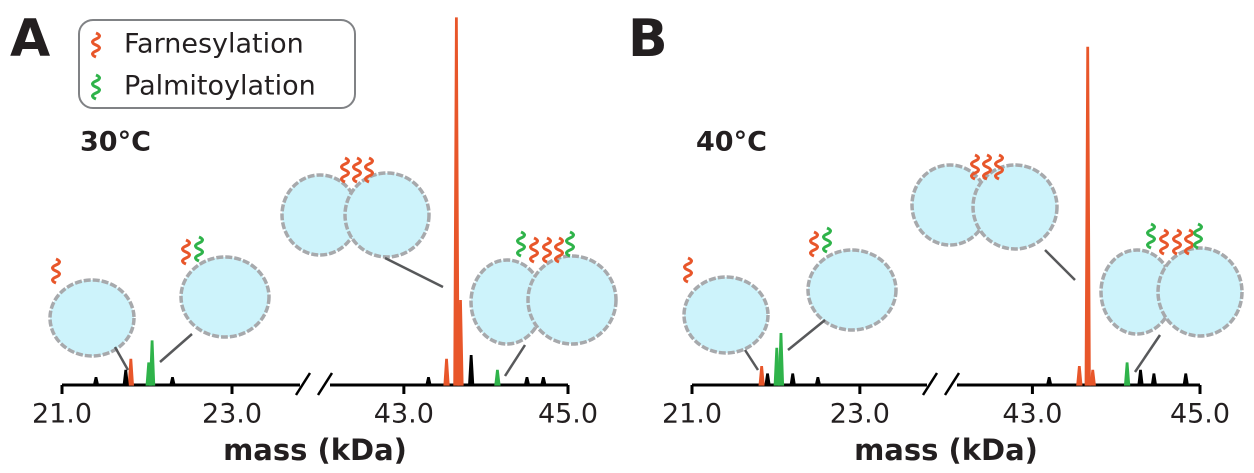  Describe the element at coordinates (214, 44) in the screenshot. I see `legend-label: Farnesylation` at that location.